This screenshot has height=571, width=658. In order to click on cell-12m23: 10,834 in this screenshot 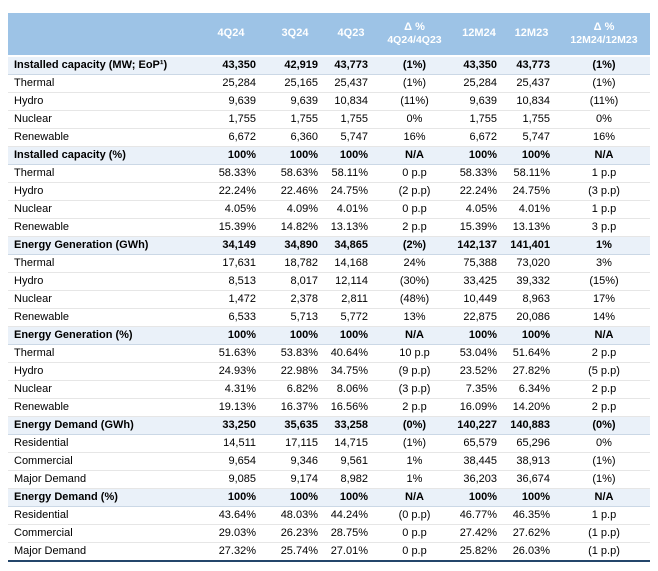, I will do `click(531, 101)`.